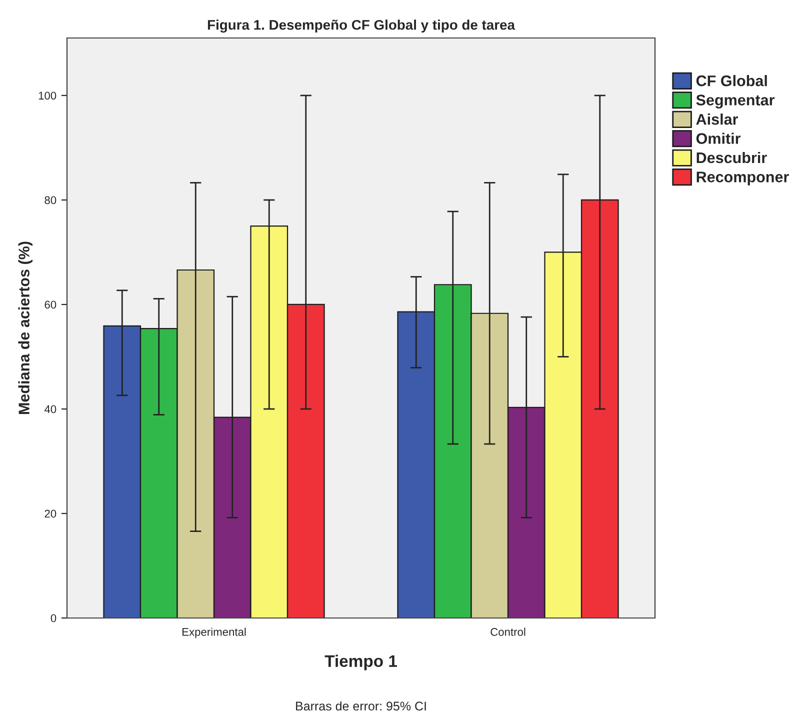 This screenshot has width=810, height=727. I want to click on legend-label: Descubrir, so click(731, 158).